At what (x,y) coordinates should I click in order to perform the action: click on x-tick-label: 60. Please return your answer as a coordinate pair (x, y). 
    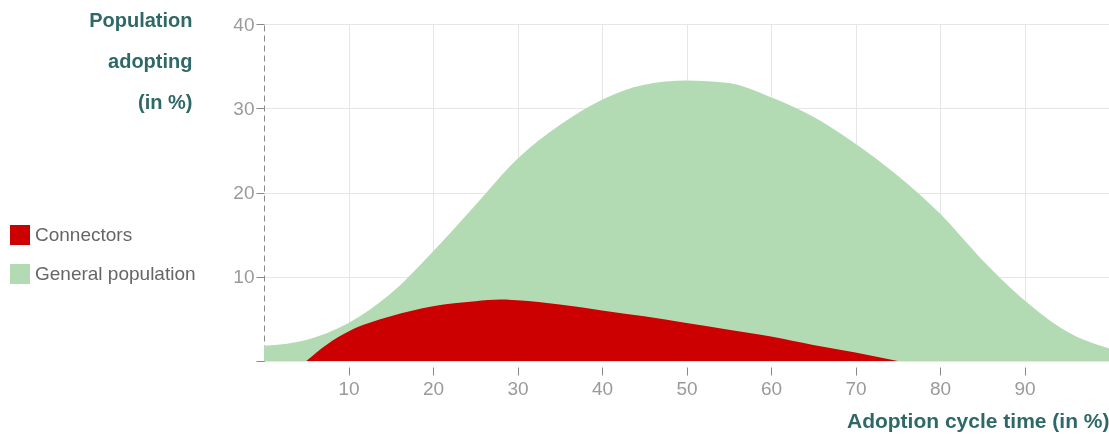
    Looking at the image, I should click on (771, 388).